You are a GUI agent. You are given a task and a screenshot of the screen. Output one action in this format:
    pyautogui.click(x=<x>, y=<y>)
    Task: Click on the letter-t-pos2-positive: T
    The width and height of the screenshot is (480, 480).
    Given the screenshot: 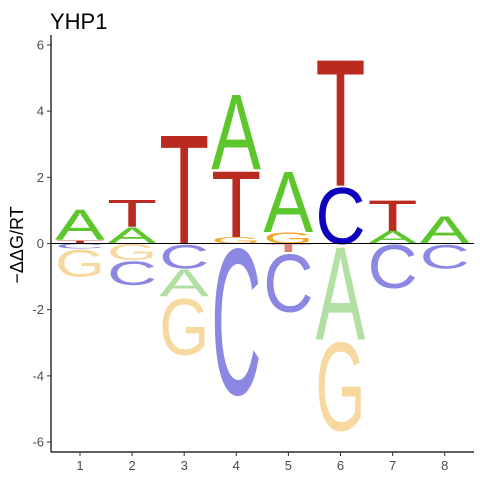 What is the action you would take?
    pyautogui.click(x=132, y=214)
    